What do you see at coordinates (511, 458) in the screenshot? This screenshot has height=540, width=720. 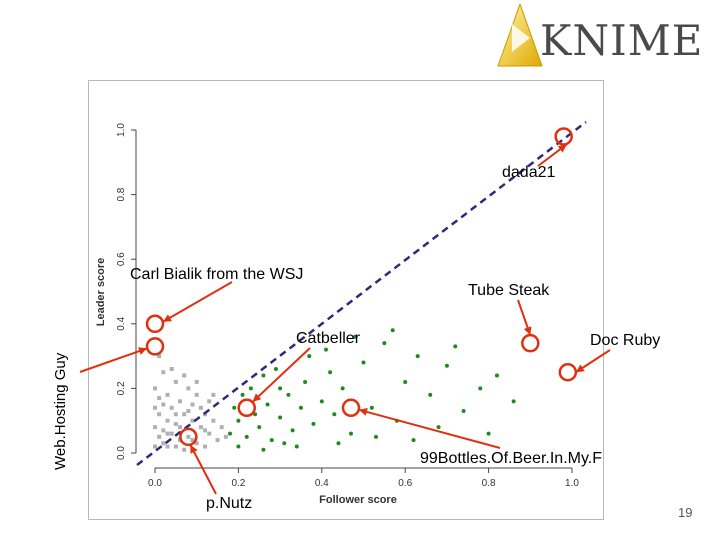 I see `annotation-99bottles: 99Bottles.Of.Beer.In.My.F` at bounding box center [511, 458].